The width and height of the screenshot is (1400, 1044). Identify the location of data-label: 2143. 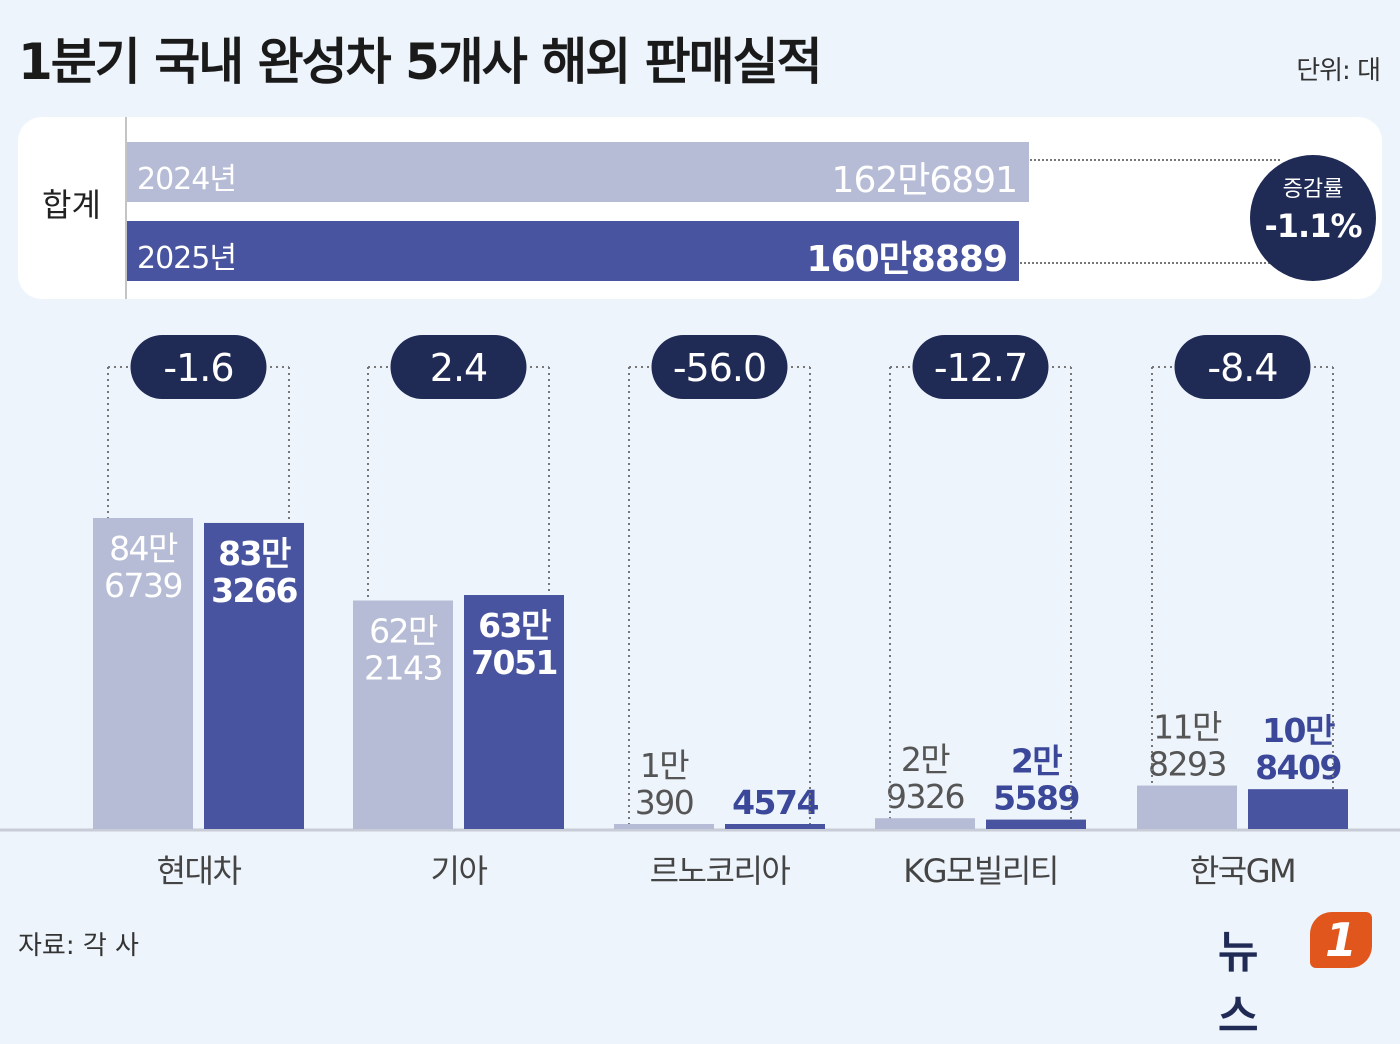
(403, 667).